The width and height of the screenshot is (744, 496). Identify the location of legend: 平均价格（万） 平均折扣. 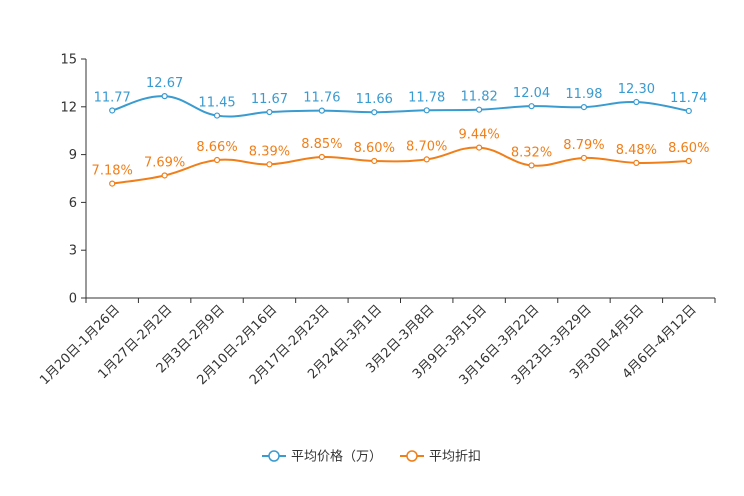
(371, 457).